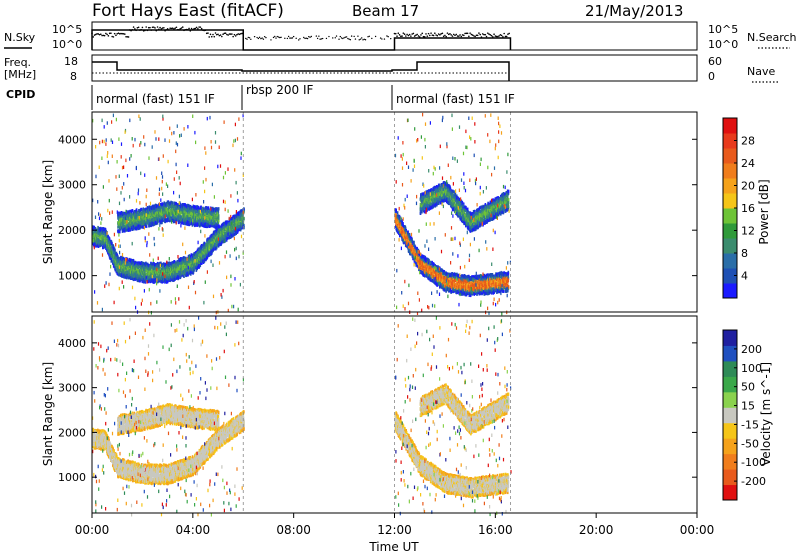  I want to click on cpid-label: CPID, so click(20, 94).